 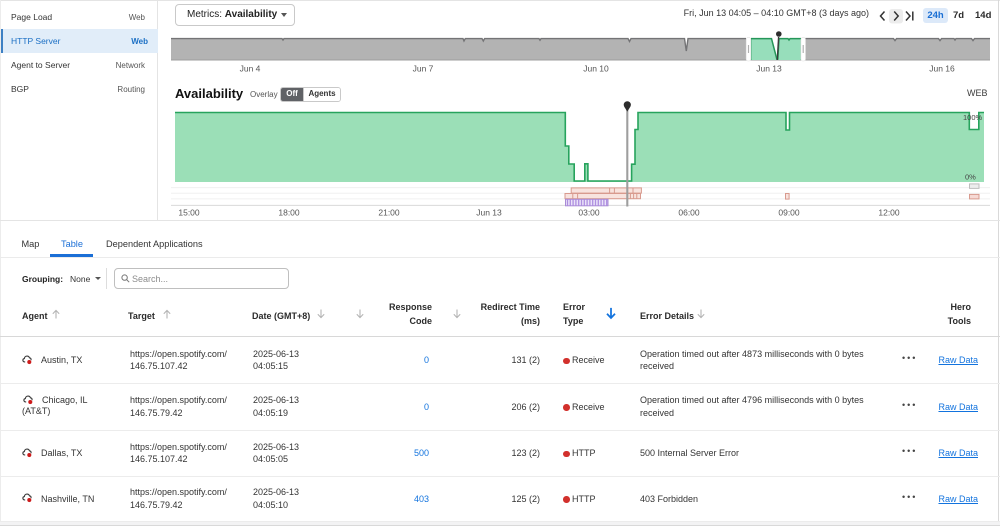 I want to click on svg-text: 15:00, so click(x=189, y=213).